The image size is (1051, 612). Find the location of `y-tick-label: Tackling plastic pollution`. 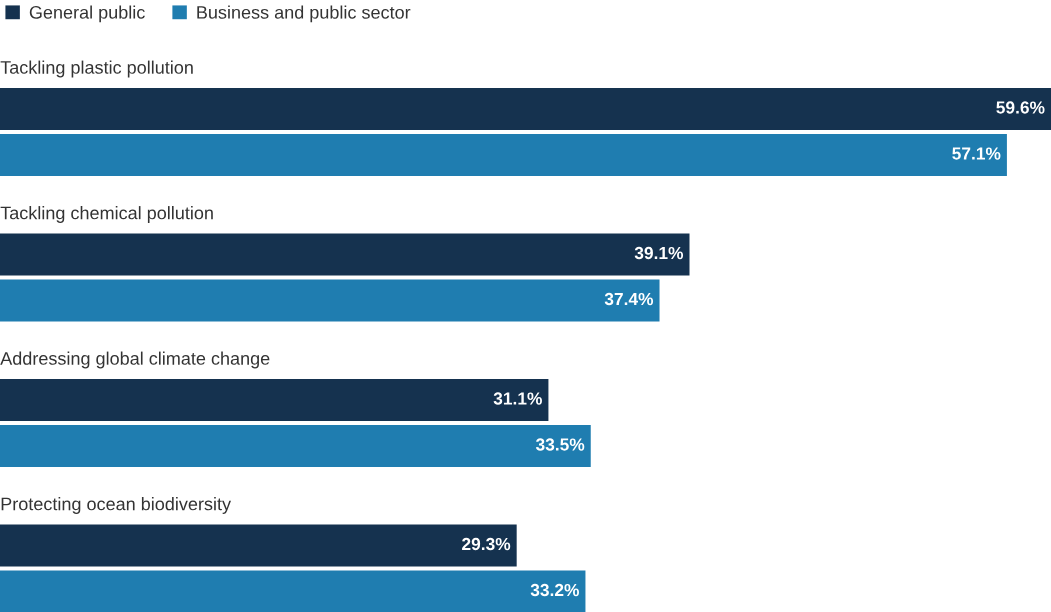

y-tick-label: Tackling plastic pollution is located at coordinates (96, 69).